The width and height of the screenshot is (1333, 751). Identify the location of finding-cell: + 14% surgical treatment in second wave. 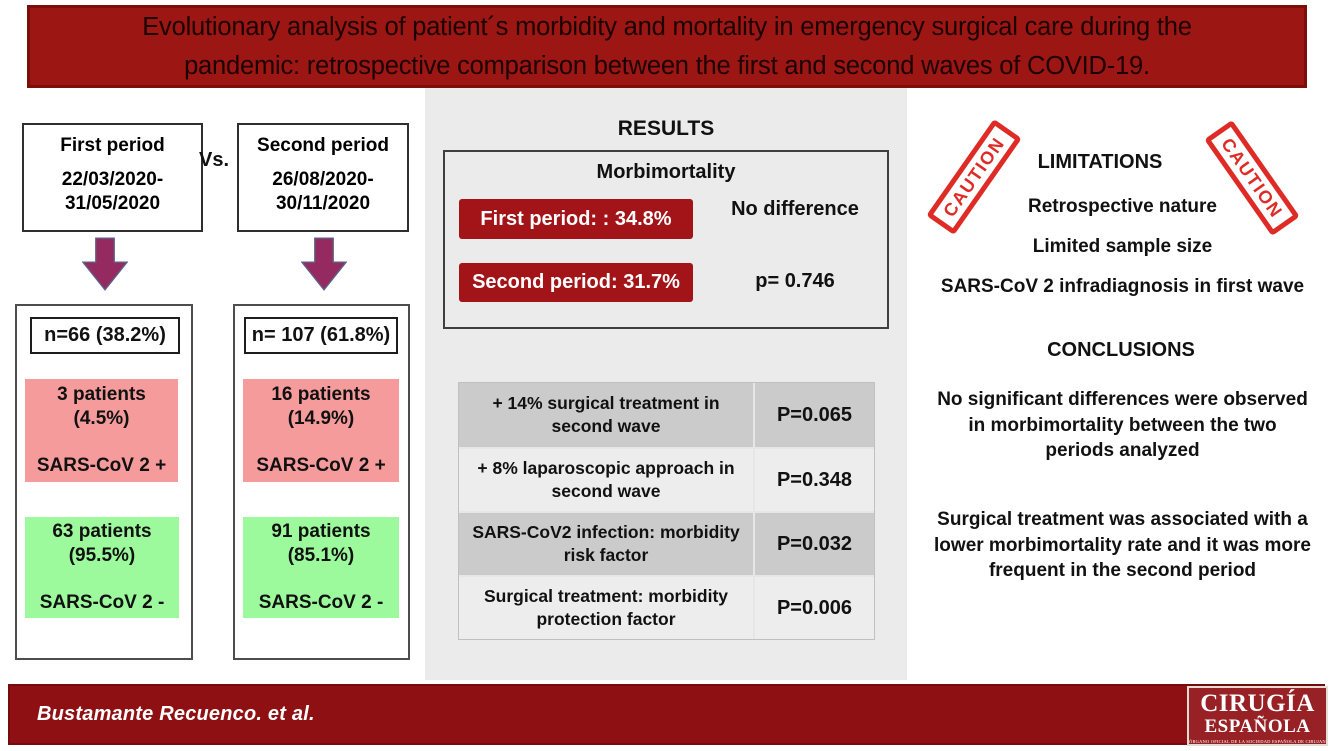
(607, 415).